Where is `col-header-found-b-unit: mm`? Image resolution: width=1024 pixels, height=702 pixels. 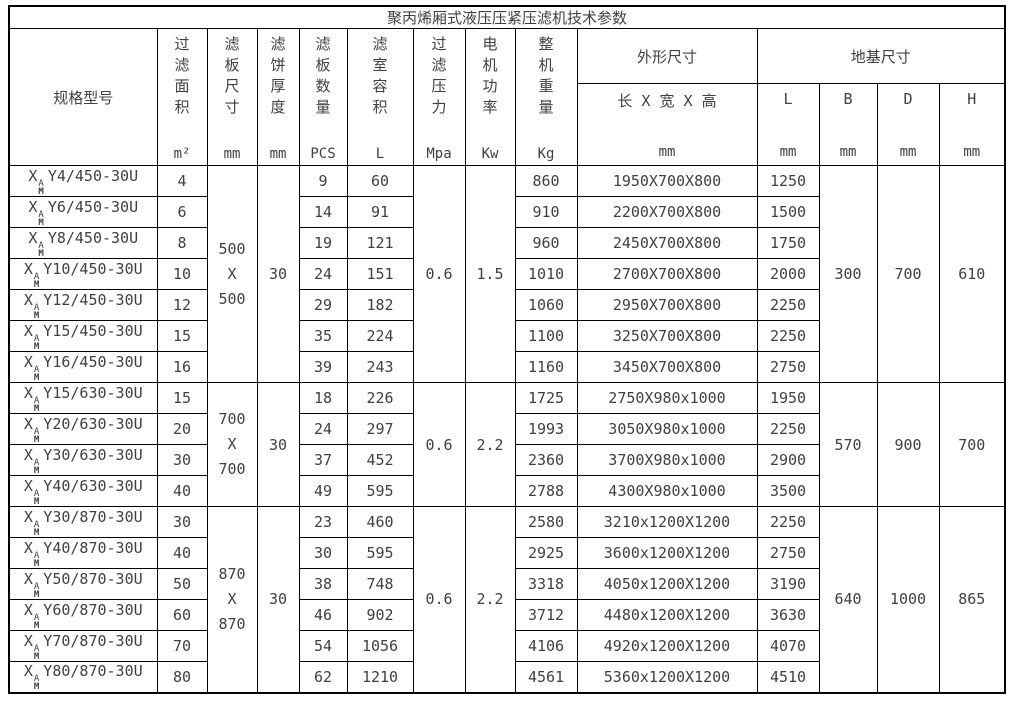
col-header-found-b-unit: mm is located at coordinates (848, 152).